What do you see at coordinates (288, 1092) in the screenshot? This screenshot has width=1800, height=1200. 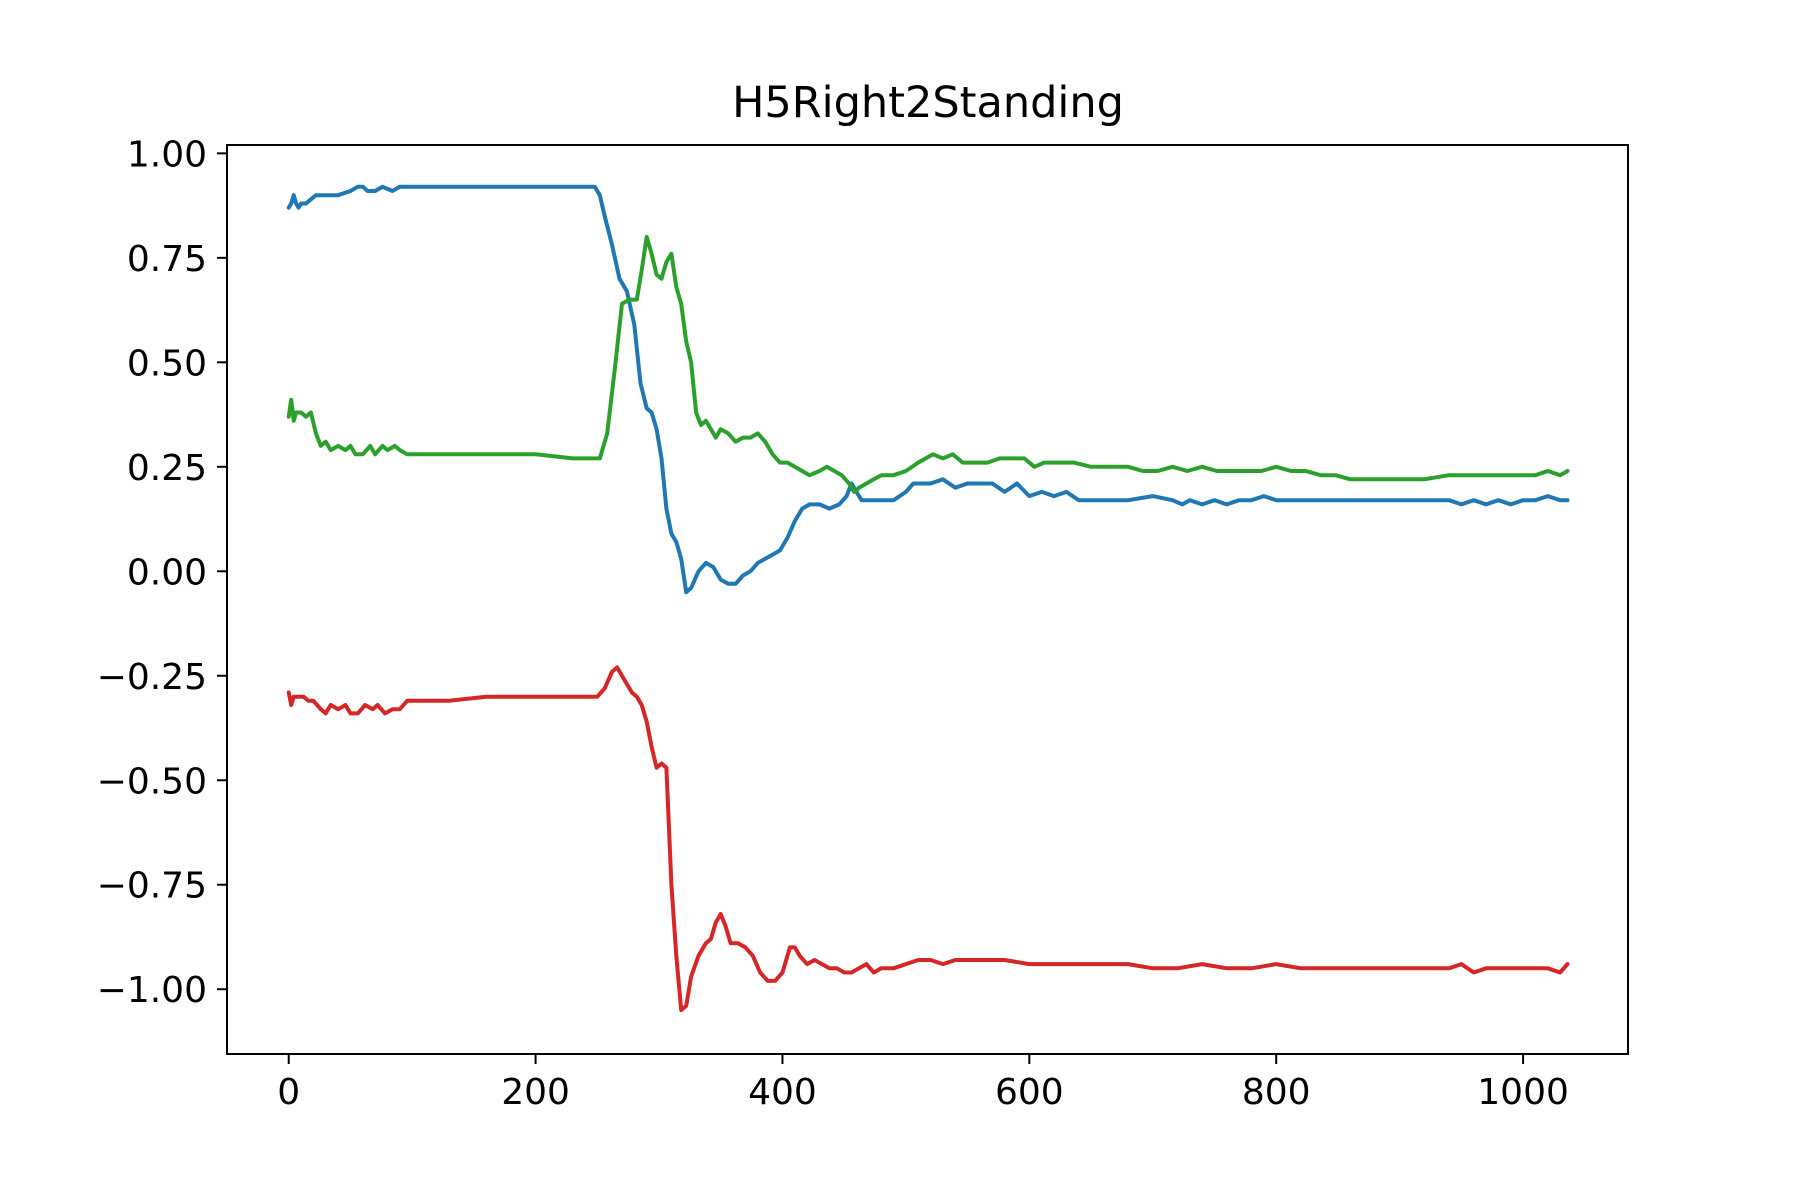 I see `x-tick-label: 0` at bounding box center [288, 1092].